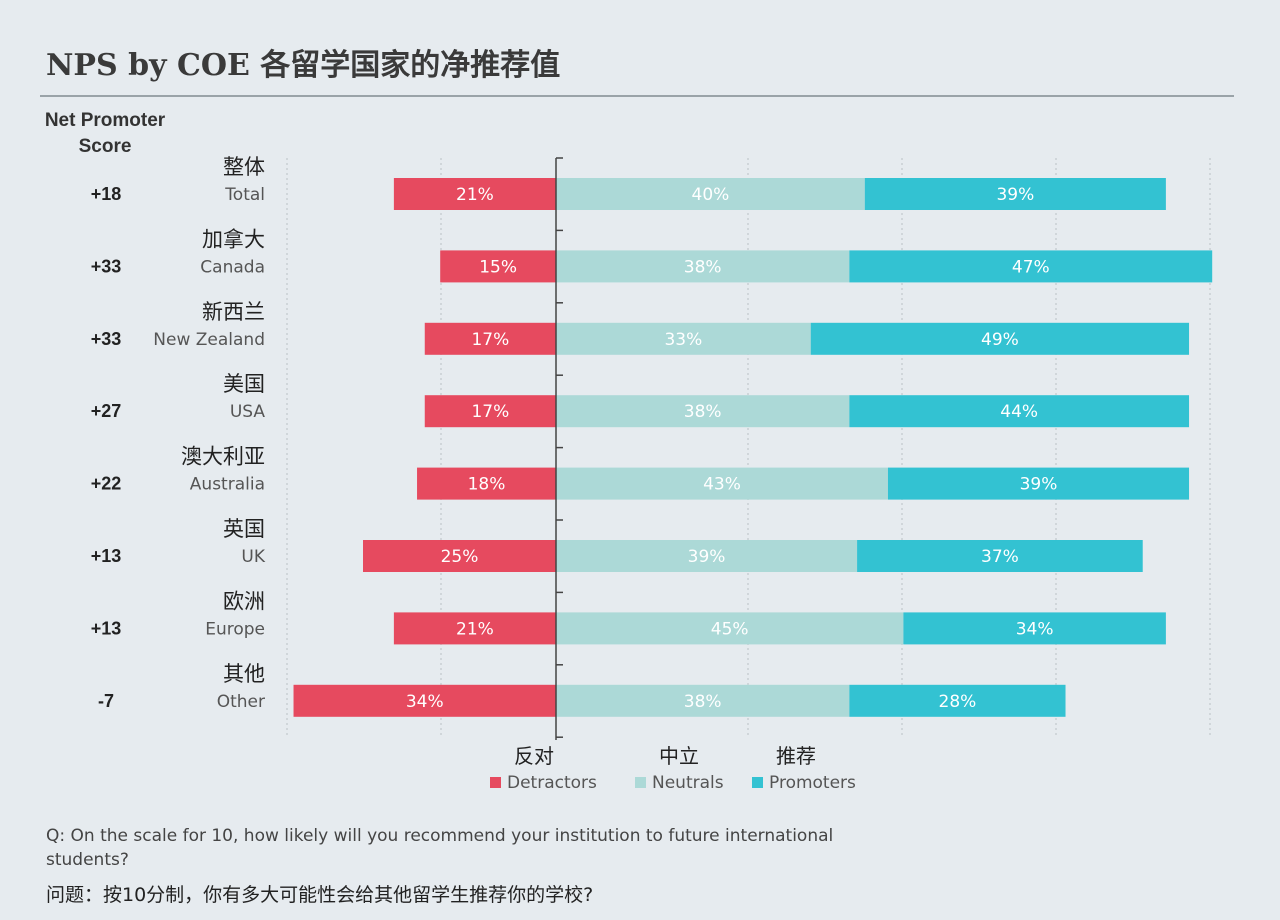 The width and height of the screenshot is (1280, 920). What do you see at coordinates (637, 96) in the screenshot?
I see `title-divider` at bounding box center [637, 96].